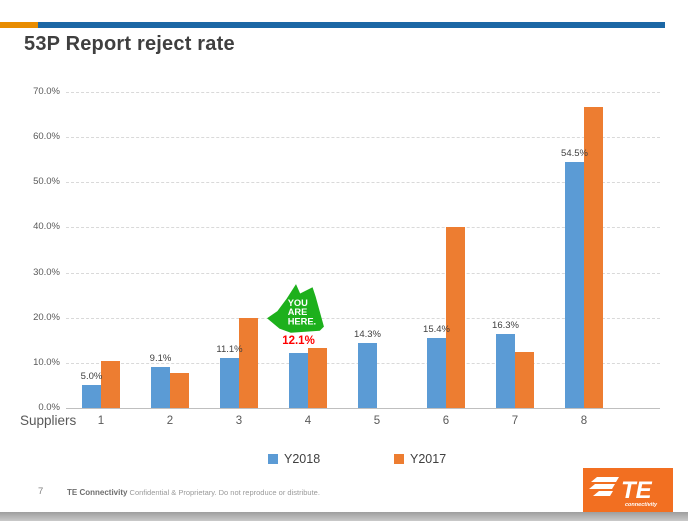 The width and height of the screenshot is (688, 521). What do you see at coordinates (377, 421) in the screenshot?
I see `x-axis-label-supplier-5: 5` at bounding box center [377, 421].